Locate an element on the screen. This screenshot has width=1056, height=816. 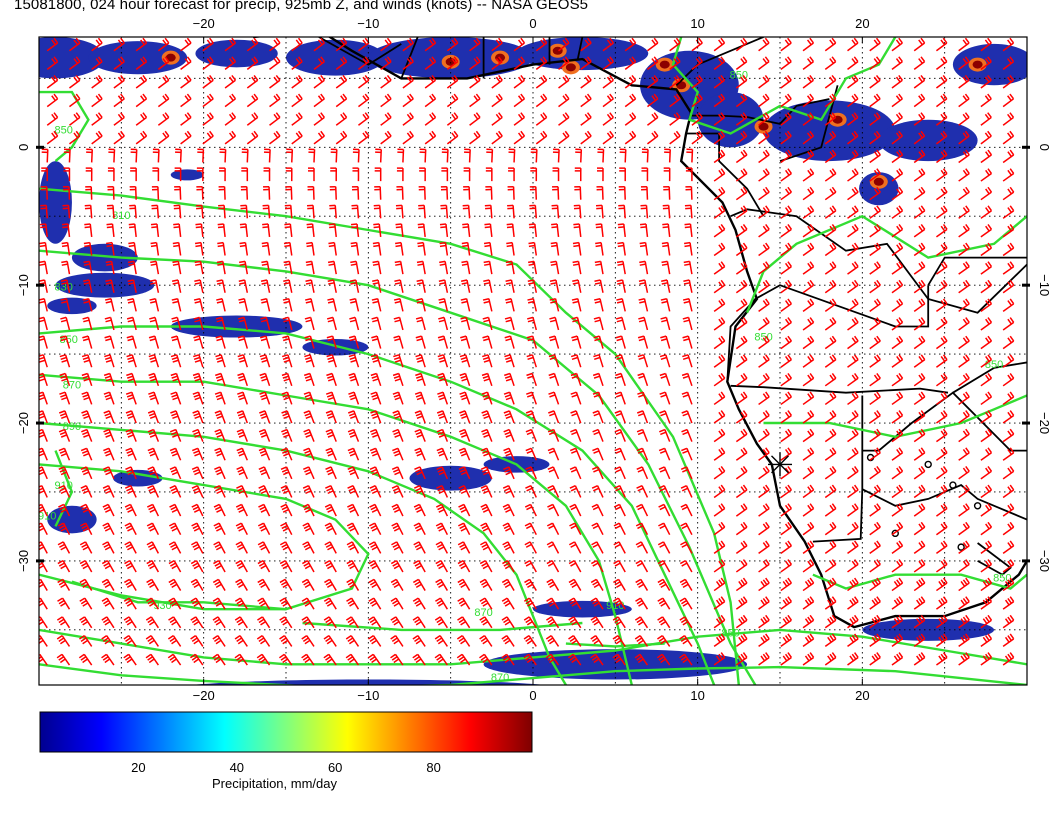
tick-left is located at coordinates (40, 561).